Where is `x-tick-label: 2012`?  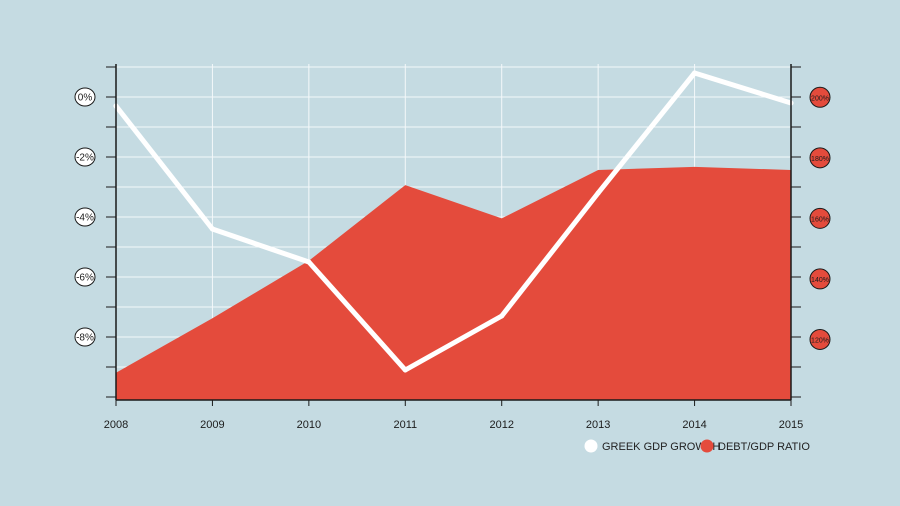 x-tick-label: 2012 is located at coordinates (501, 425).